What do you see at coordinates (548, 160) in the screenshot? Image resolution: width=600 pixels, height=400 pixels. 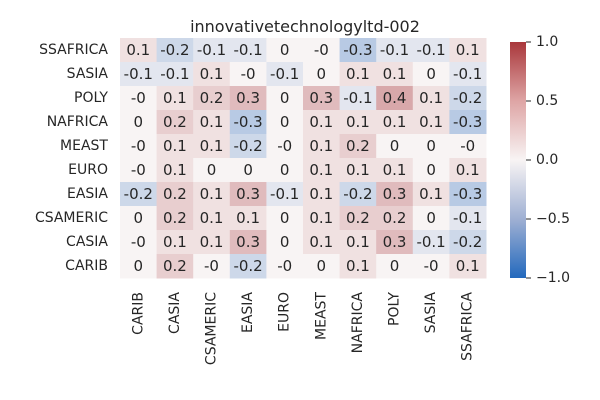 I see `colorbar-ticks: −1.0 −0.5 0.0 0.5 1.0` at bounding box center [548, 160].